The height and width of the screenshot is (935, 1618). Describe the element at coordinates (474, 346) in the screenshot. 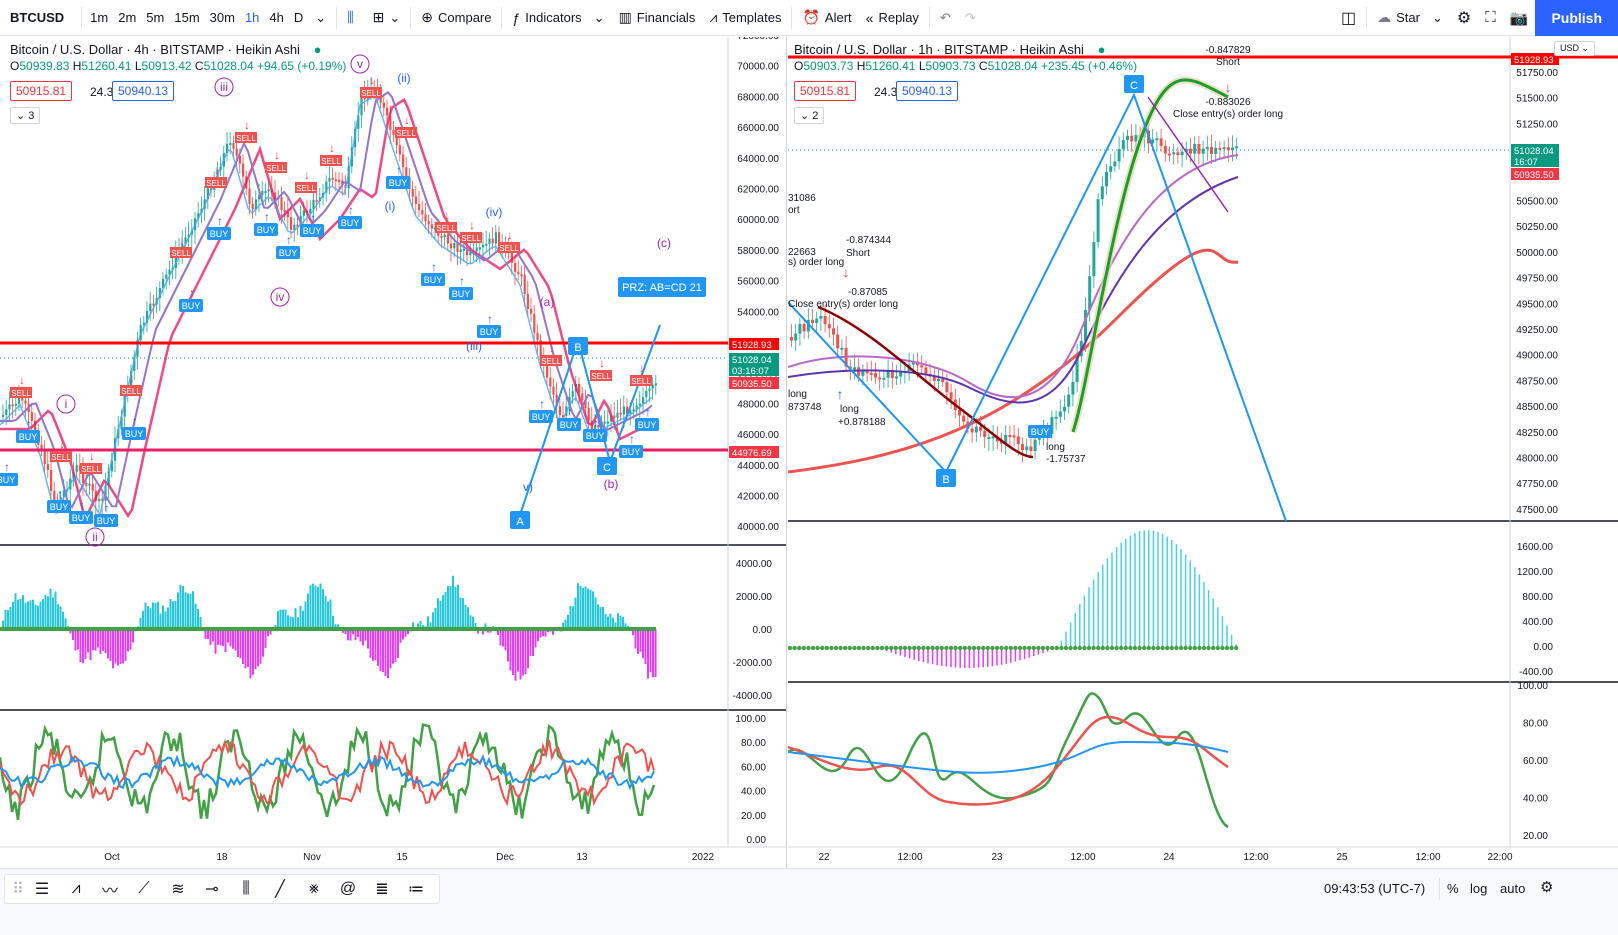

I see `elliott-wave-label: (iii)` at that location.